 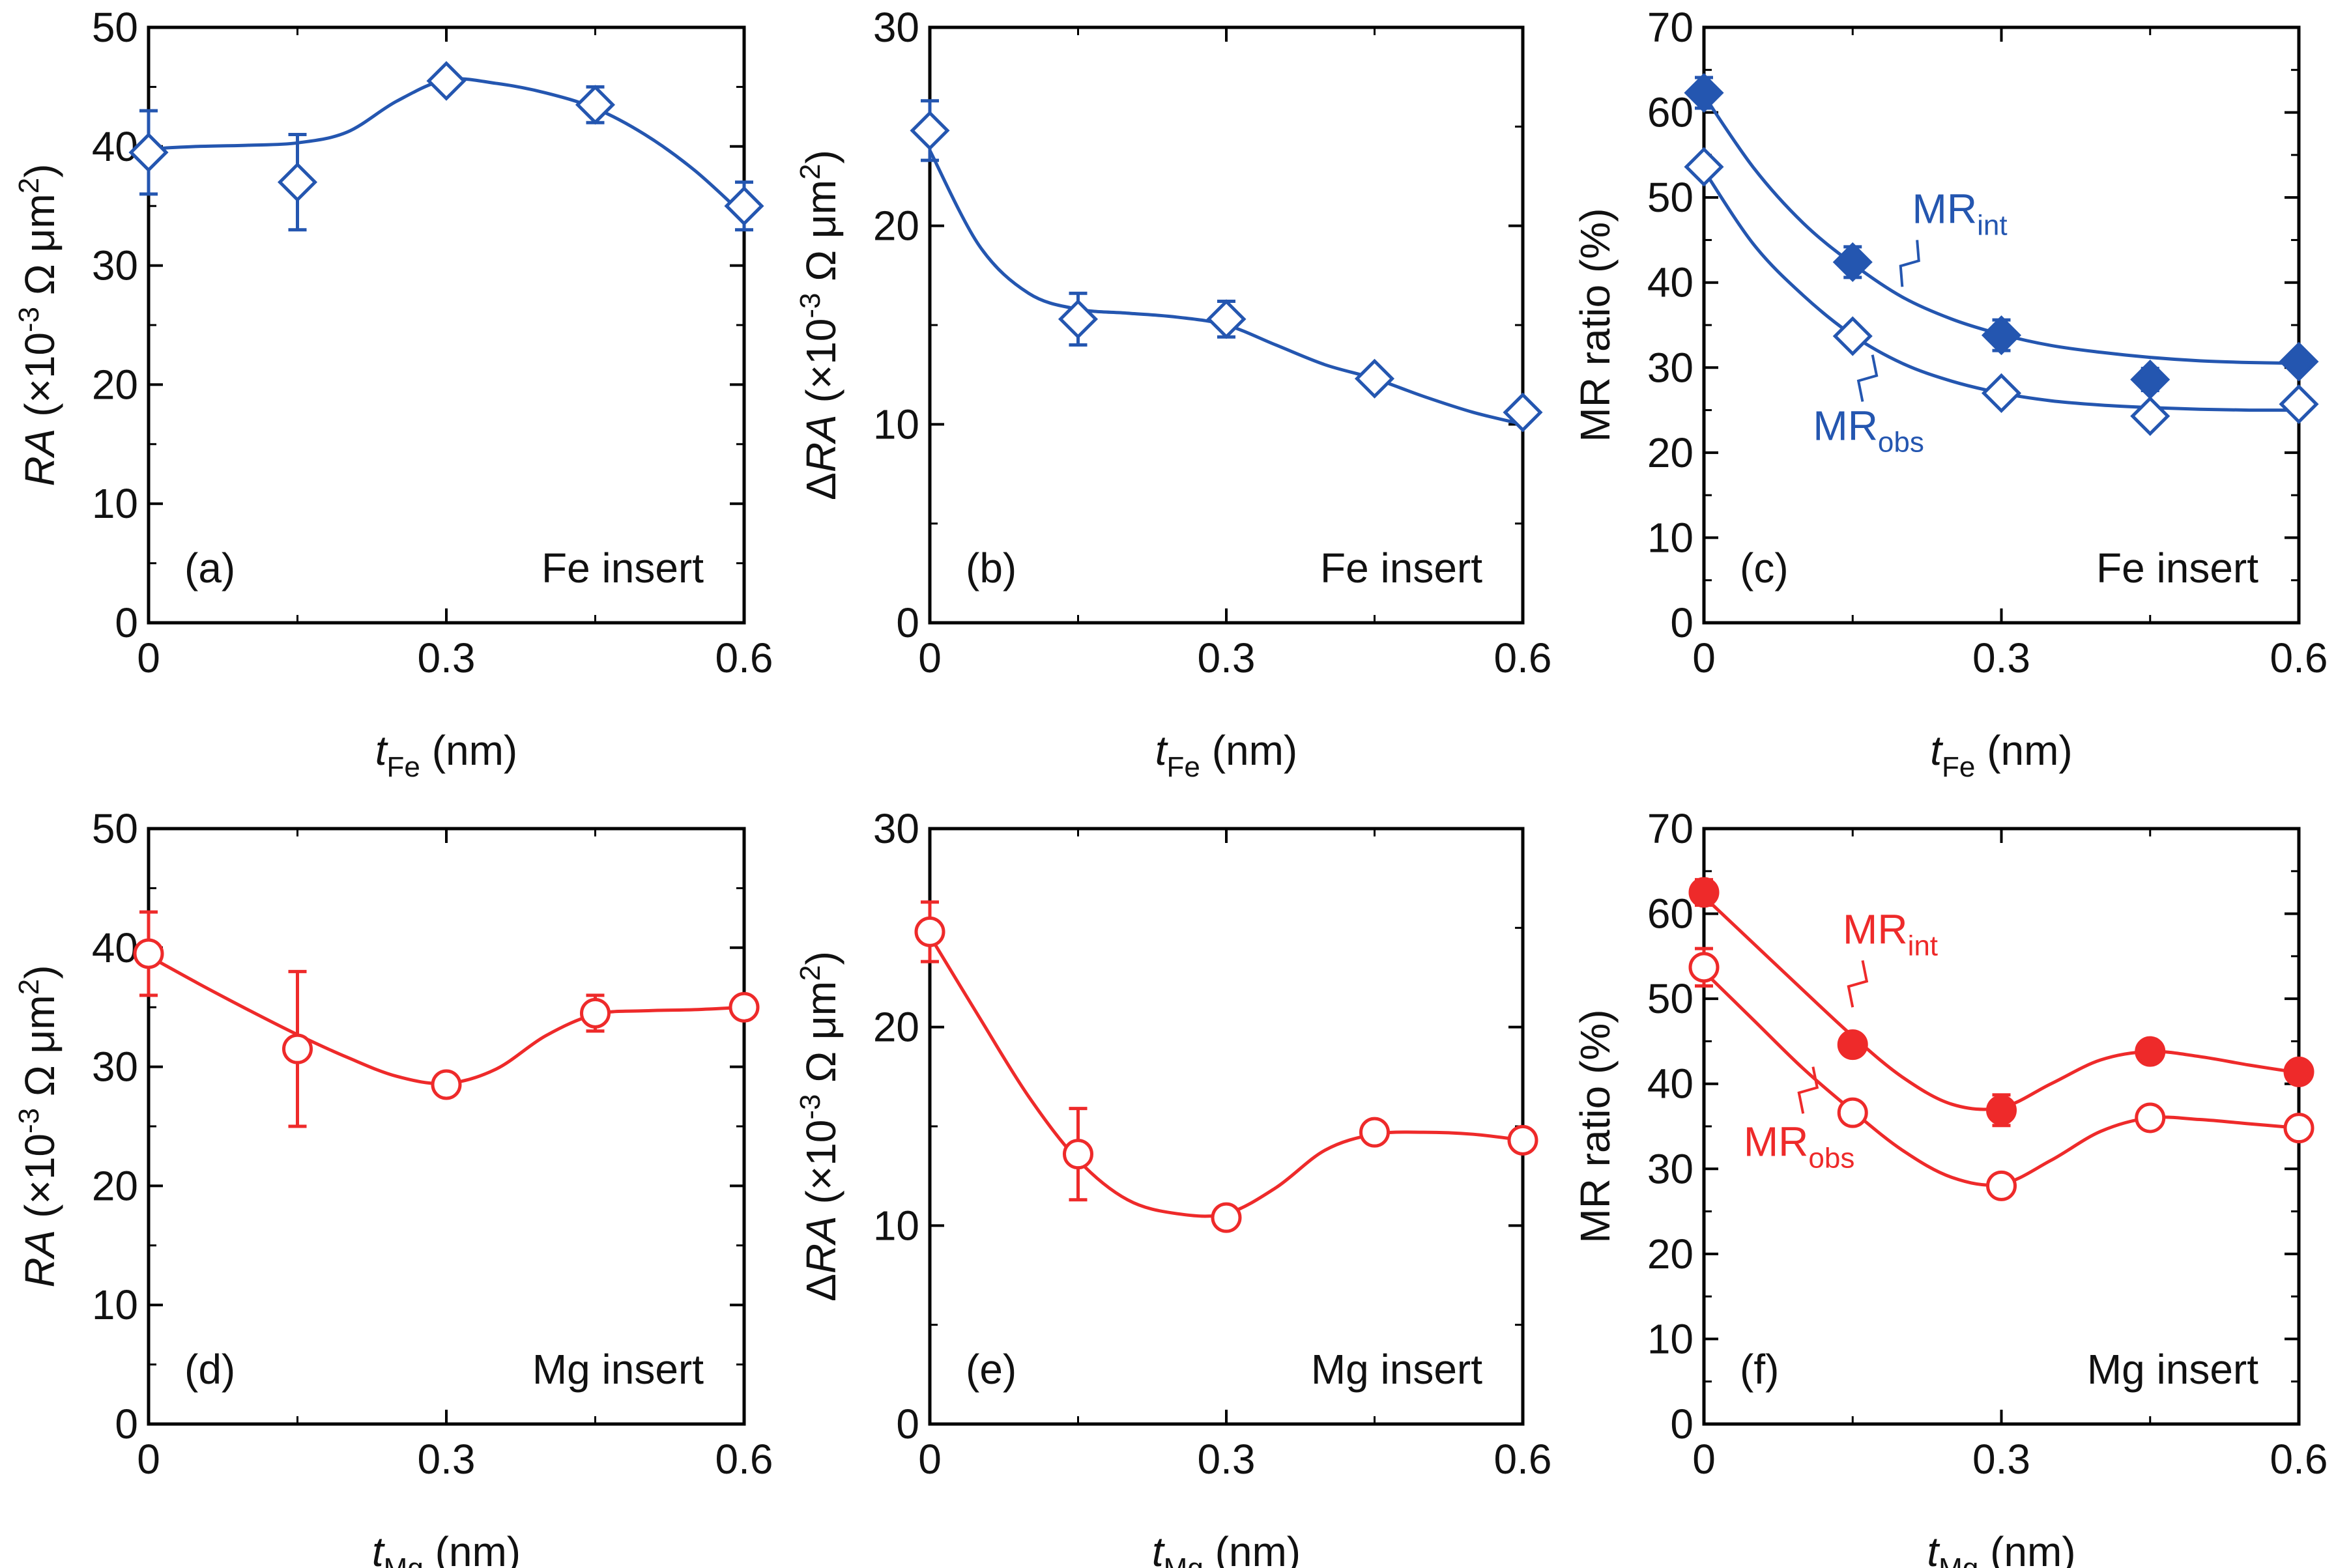 I want to click on y-label-end: ), so click(x=39, y=971).